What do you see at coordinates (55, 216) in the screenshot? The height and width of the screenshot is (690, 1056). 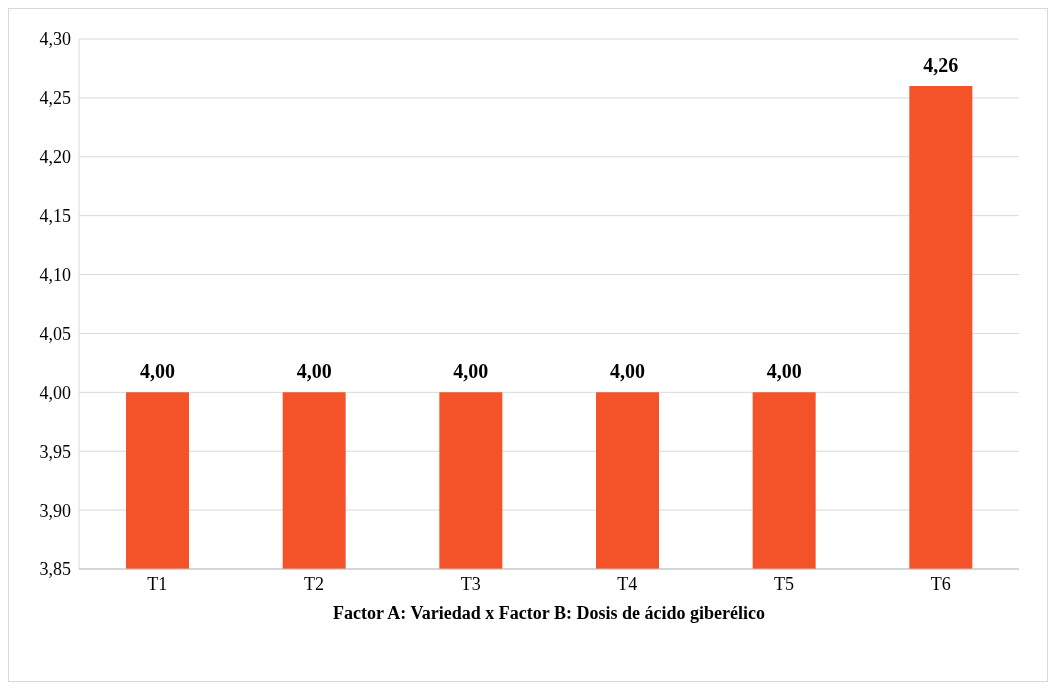 I see `y-tick-label: 4,15` at bounding box center [55, 216].